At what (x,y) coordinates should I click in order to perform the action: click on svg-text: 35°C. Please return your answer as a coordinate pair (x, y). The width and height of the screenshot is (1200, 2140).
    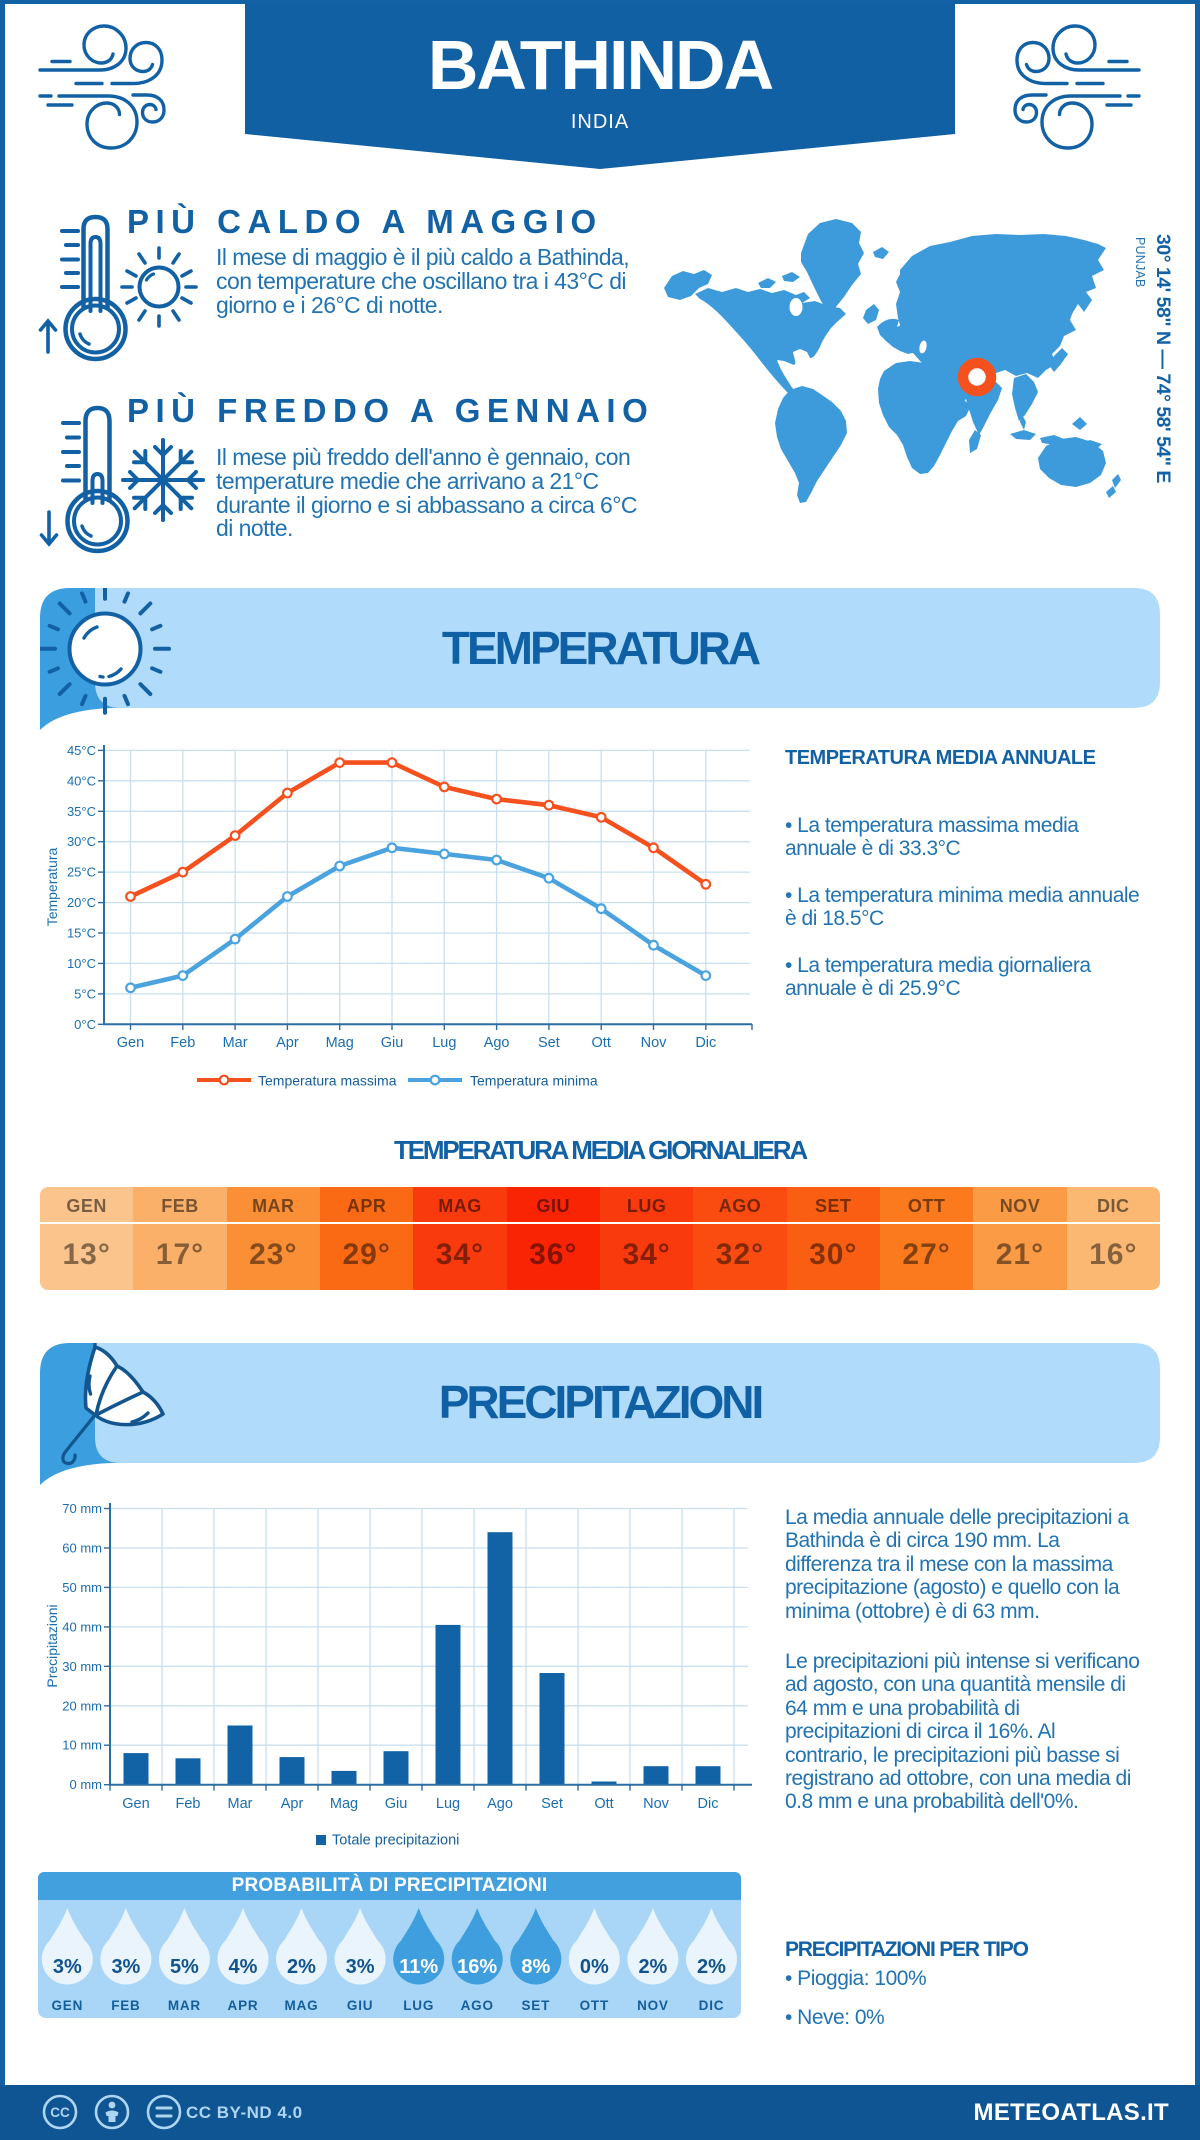
    Looking at the image, I should click on (81, 811).